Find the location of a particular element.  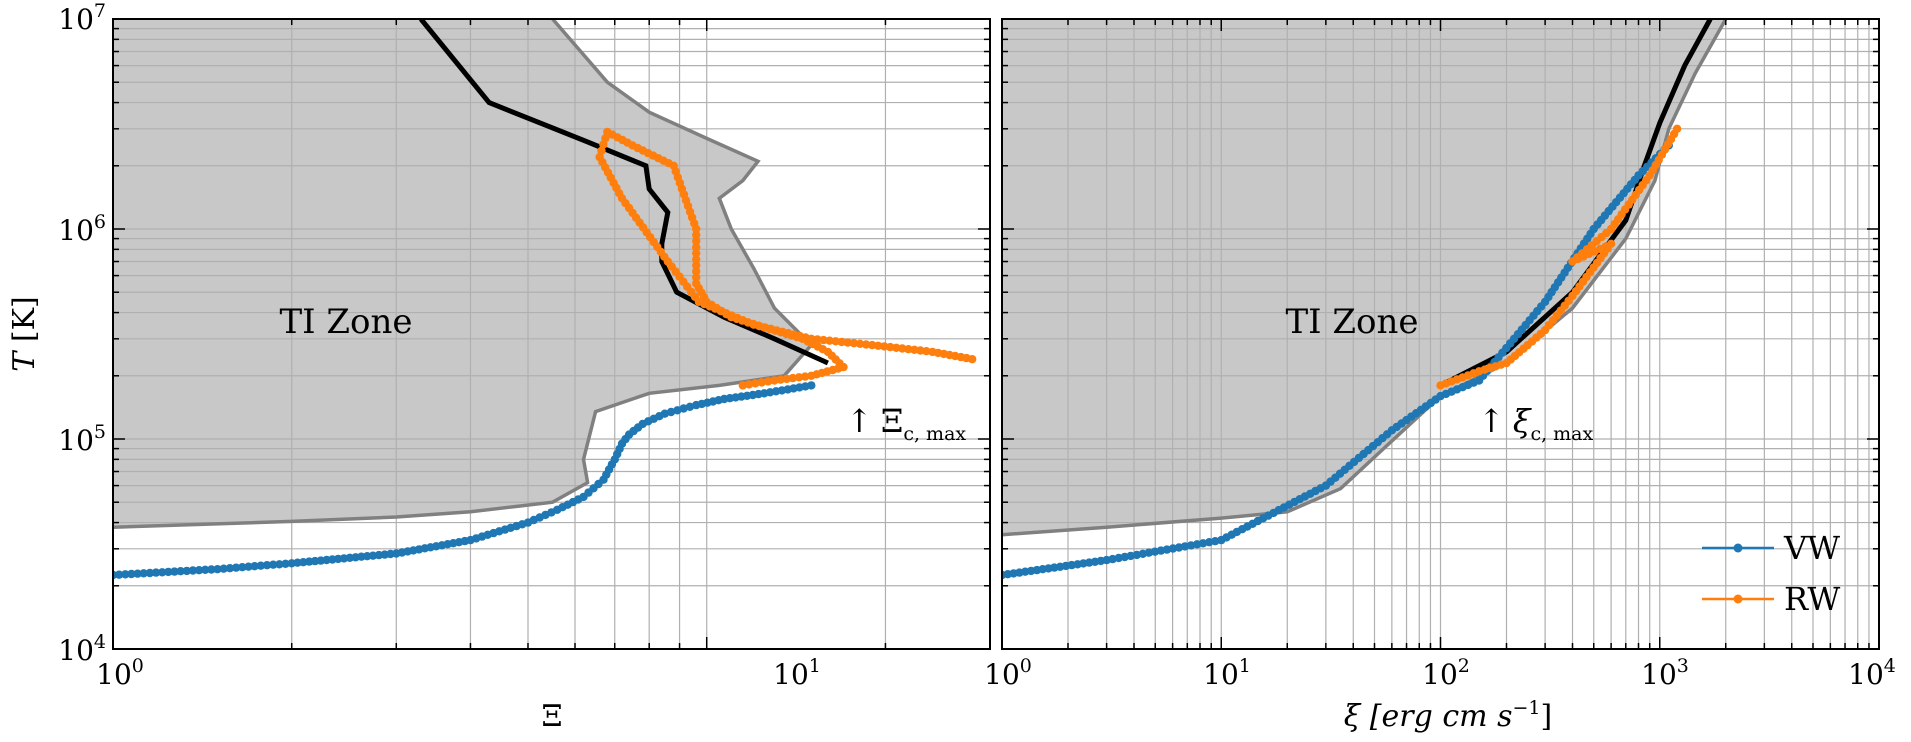

ytick-label-1e5: 105 is located at coordinates (82, 439).